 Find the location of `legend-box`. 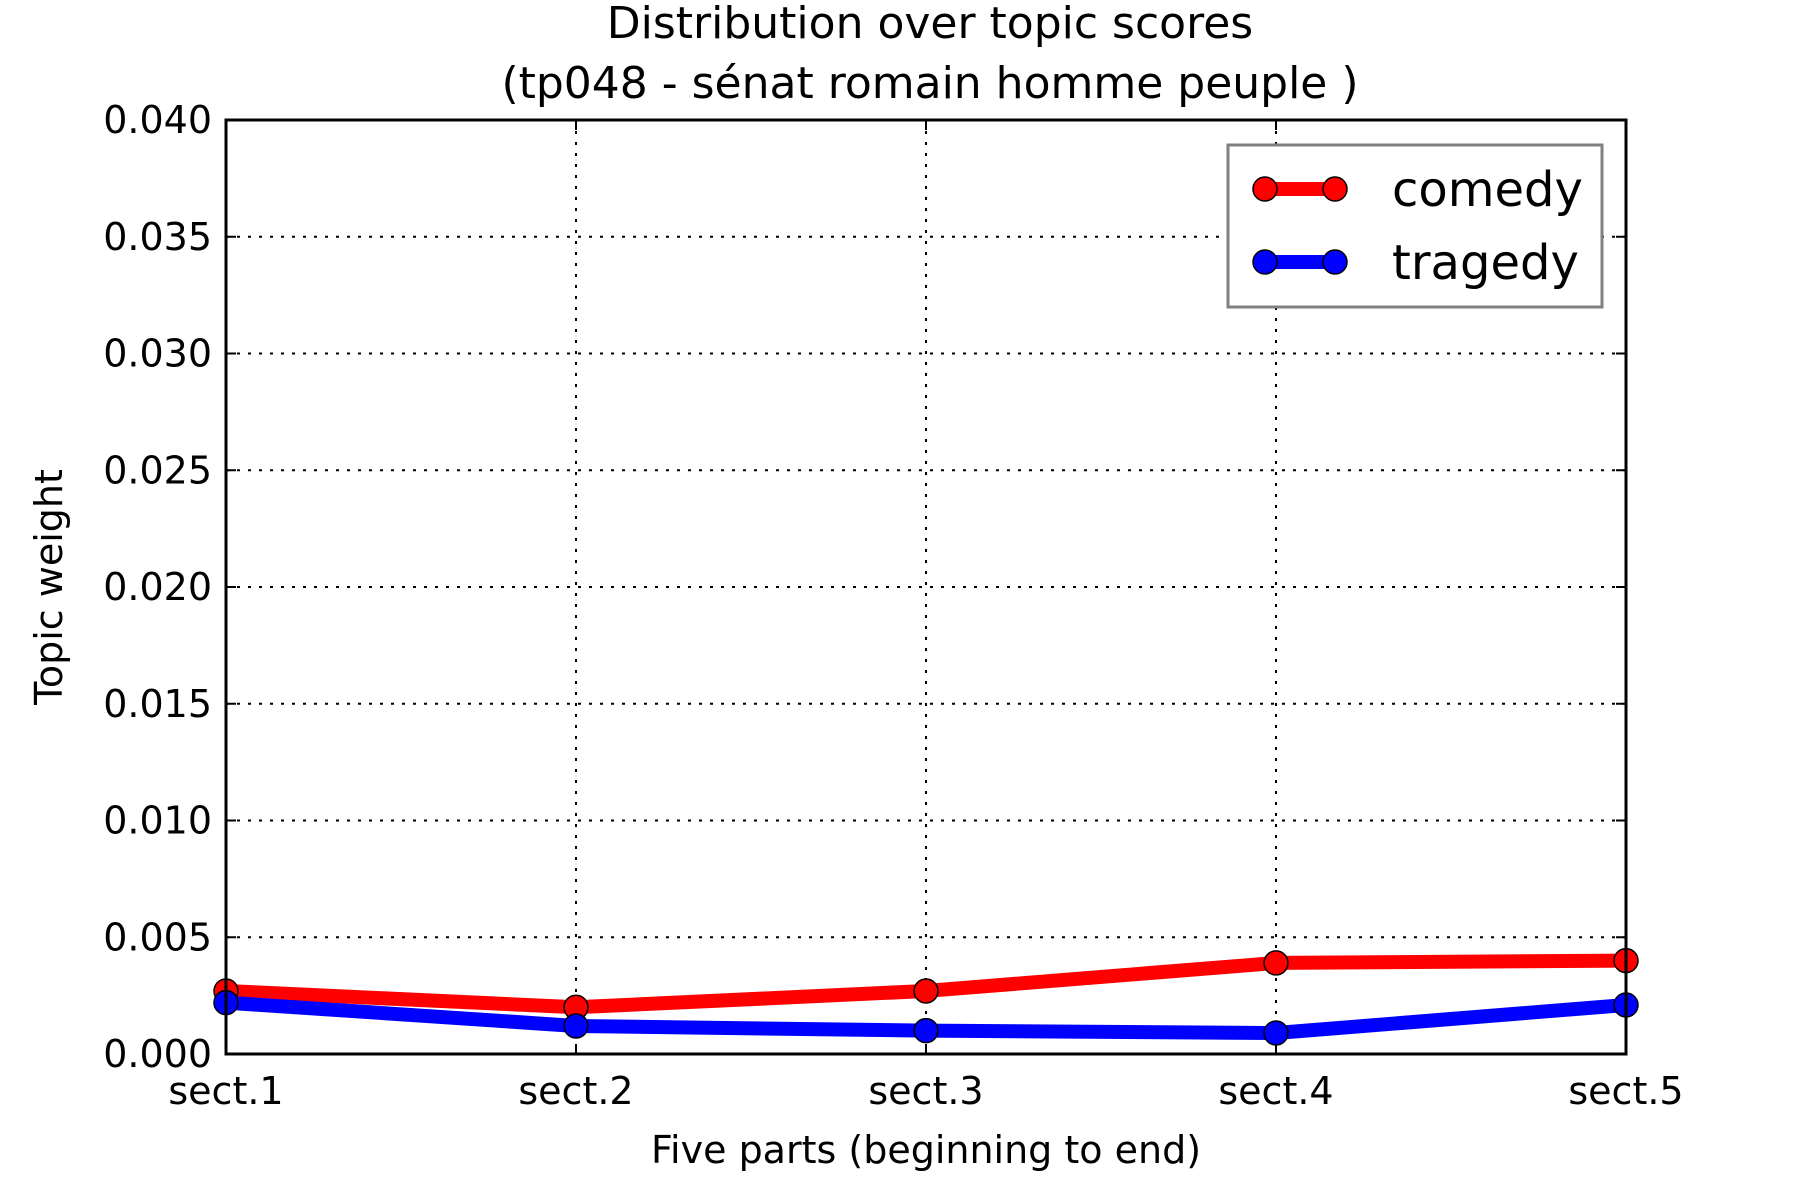

legend-box is located at coordinates (1415, 226).